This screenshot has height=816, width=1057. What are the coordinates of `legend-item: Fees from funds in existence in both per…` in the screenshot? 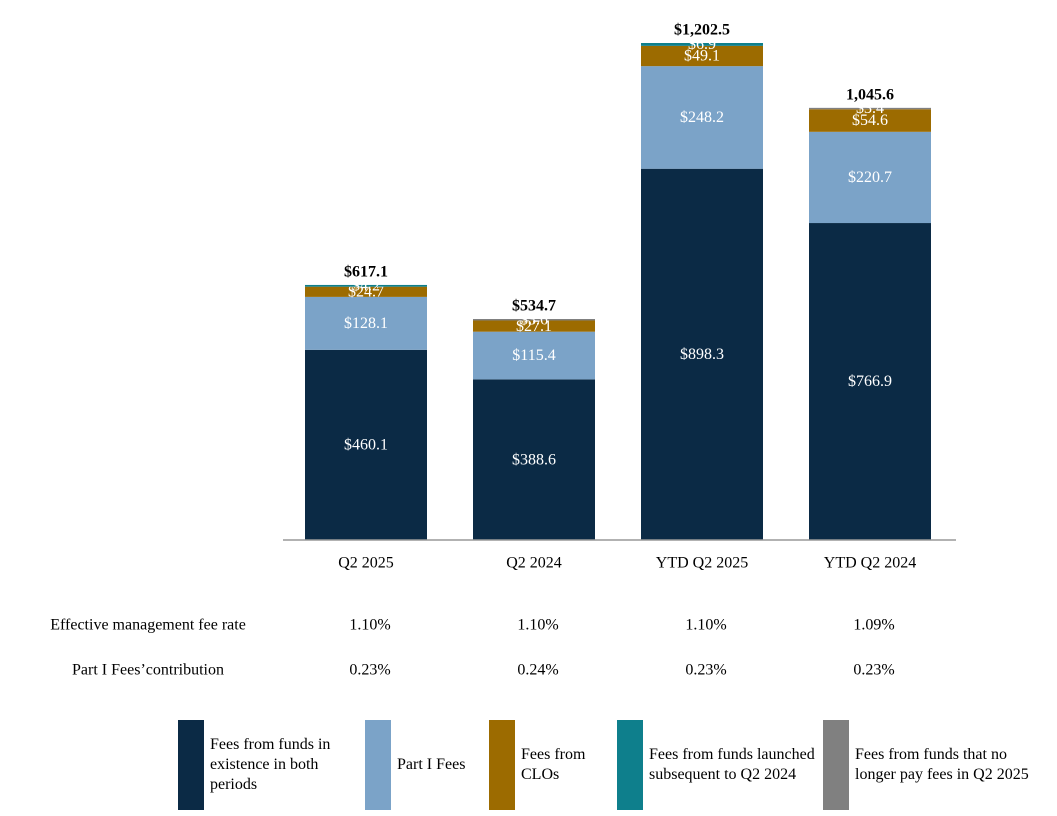 It's located at (259, 765).